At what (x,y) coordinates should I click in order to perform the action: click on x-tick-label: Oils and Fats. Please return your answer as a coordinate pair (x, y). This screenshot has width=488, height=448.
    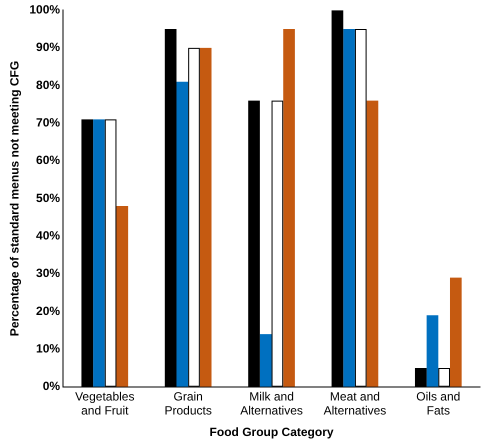
    Looking at the image, I should click on (438, 403).